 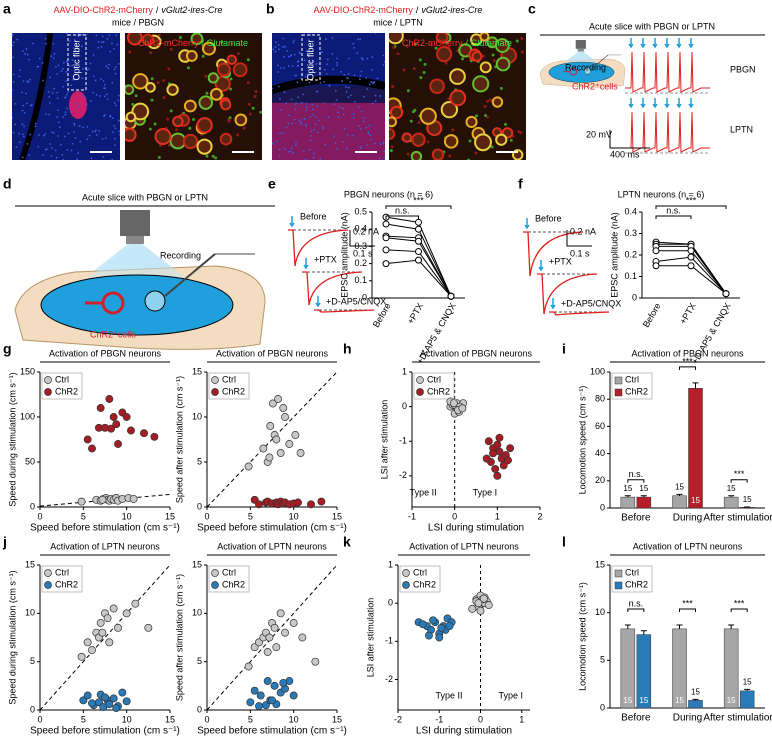 I want to click on y-tick-label: 10, so click(x=600, y=612).